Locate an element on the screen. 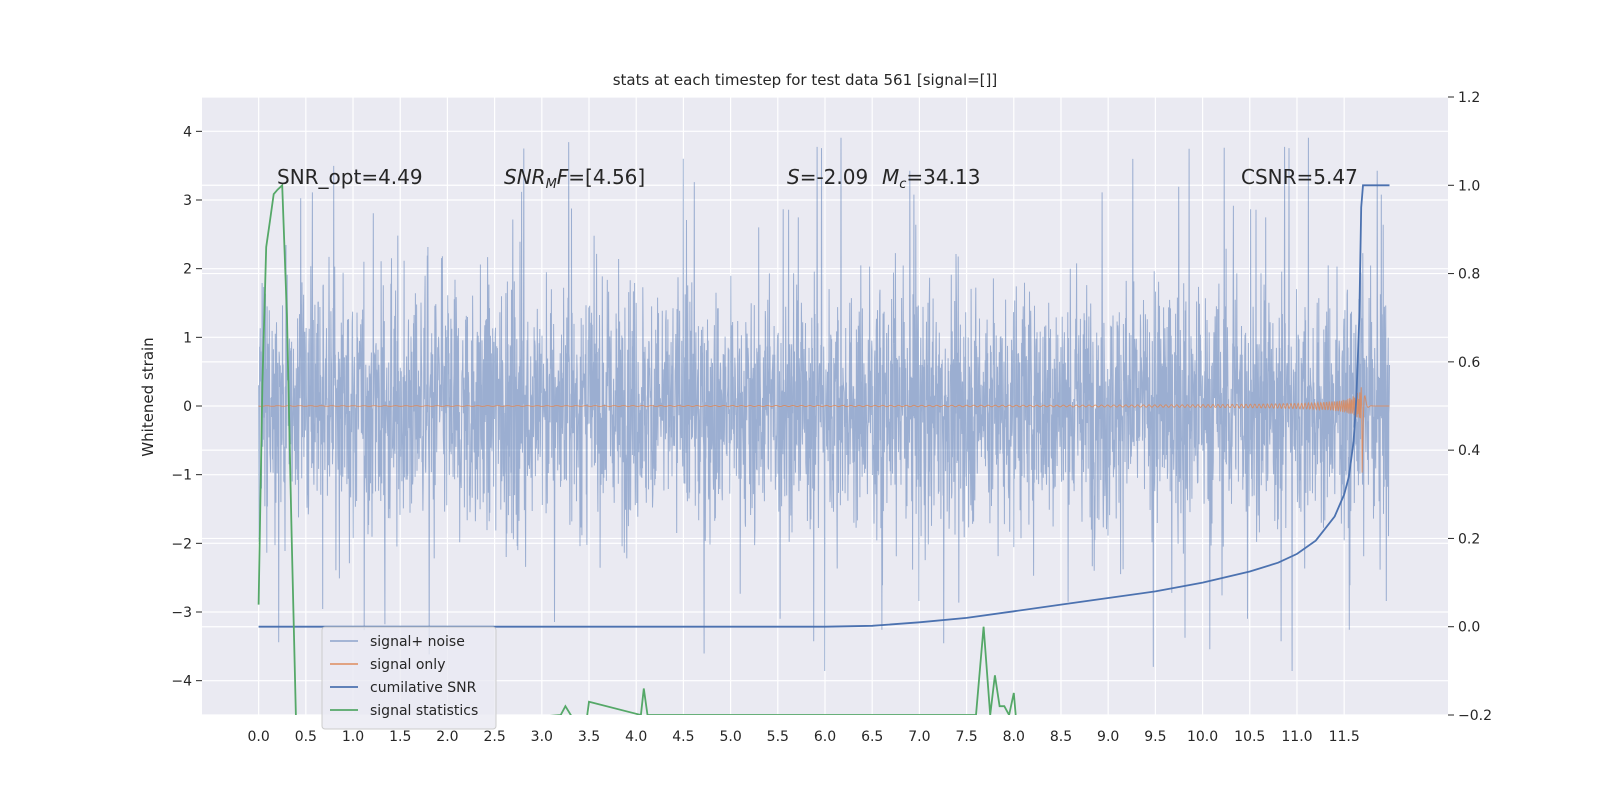 This screenshot has width=1600, height=800. y2-tick-label: 0.2 is located at coordinates (1469, 539).